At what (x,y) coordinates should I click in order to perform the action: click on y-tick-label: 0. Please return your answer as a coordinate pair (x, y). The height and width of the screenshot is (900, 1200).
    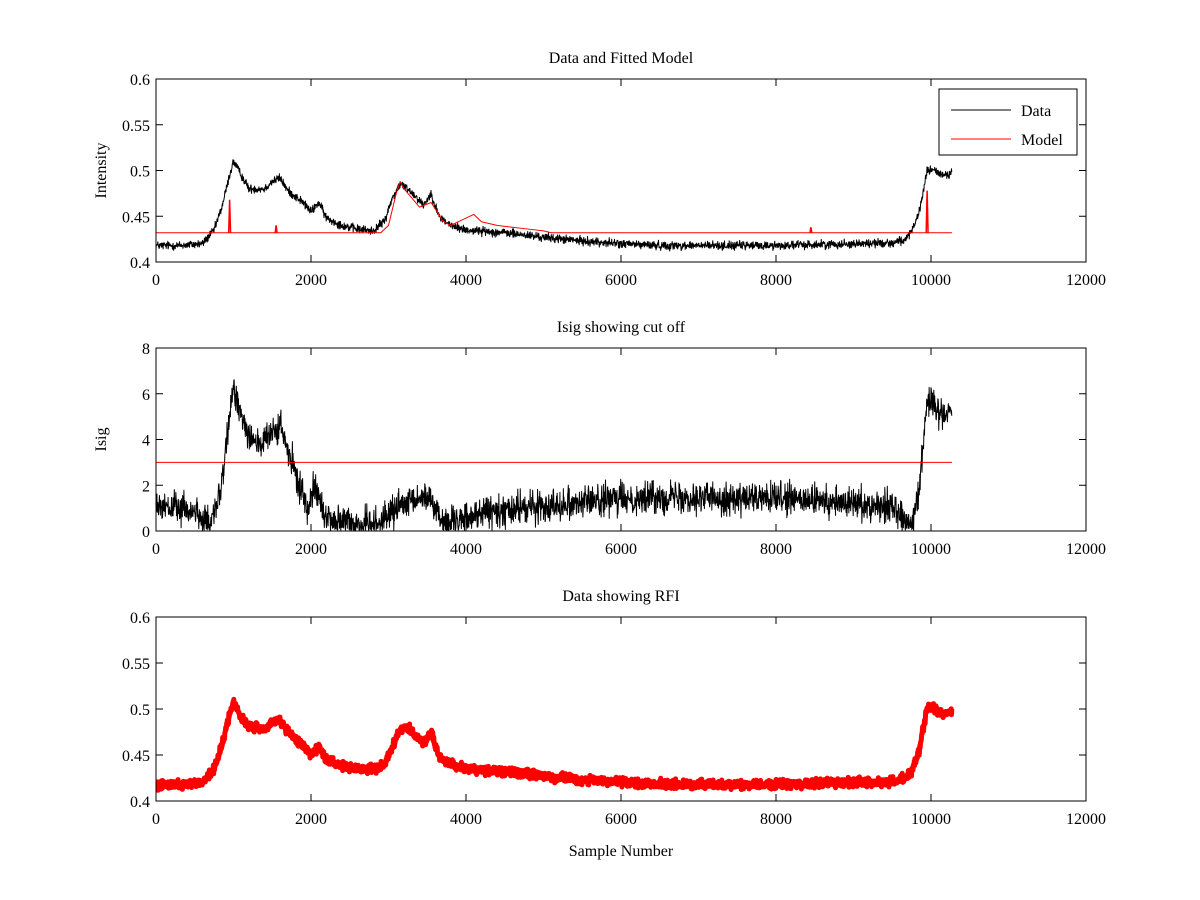
    Looking at the image, I should click on (146, 532).